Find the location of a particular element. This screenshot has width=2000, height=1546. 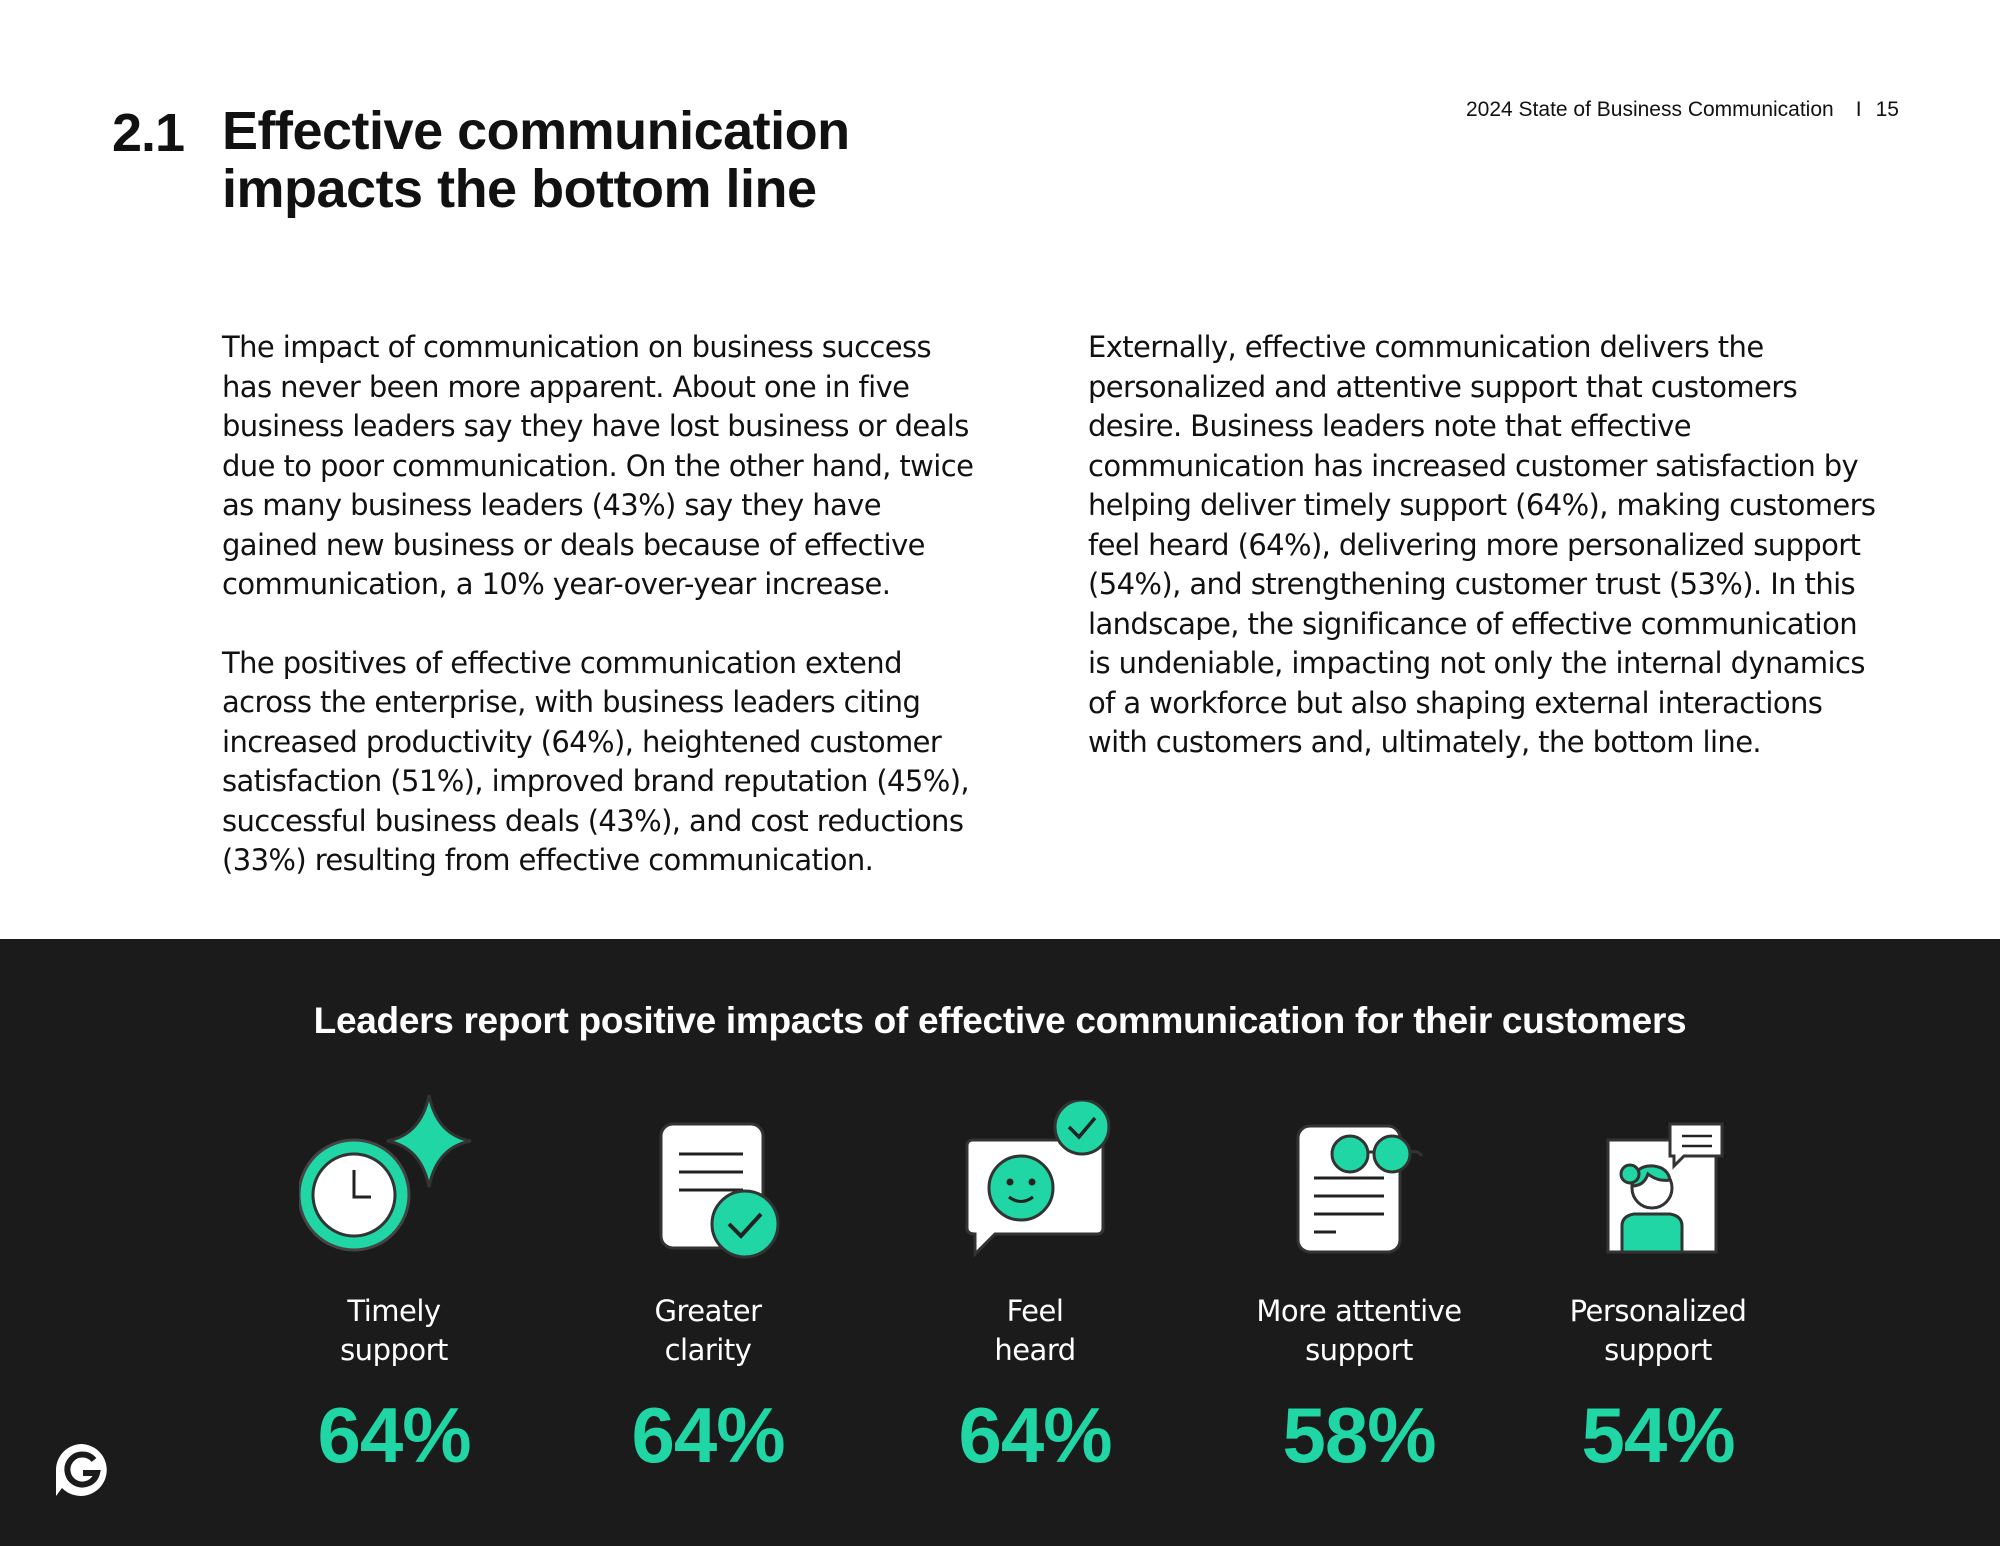

grammarly-logo-icon is located at coordinates (81, 1470).